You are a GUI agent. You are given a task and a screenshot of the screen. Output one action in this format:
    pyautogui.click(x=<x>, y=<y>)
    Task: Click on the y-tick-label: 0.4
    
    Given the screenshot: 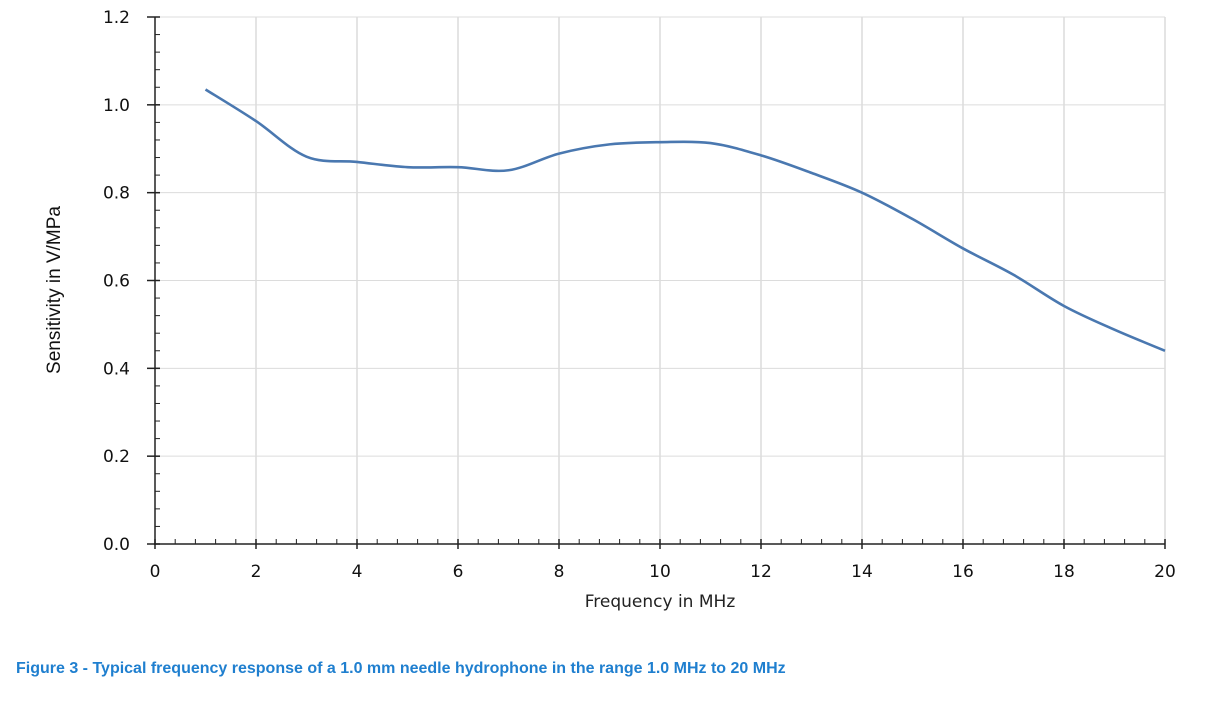 What is the action you would take?
    pyautogui.click(x=116, y=369)
    